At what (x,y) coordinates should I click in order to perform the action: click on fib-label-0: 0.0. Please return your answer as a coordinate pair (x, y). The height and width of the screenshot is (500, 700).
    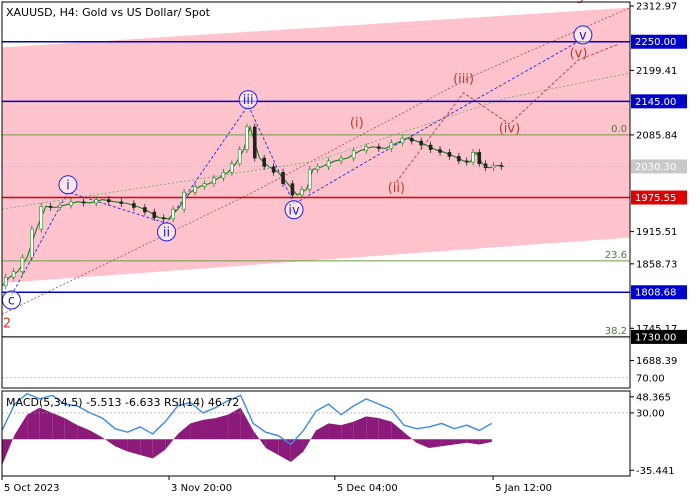
    Looking at the image, I should click on (619, 129).